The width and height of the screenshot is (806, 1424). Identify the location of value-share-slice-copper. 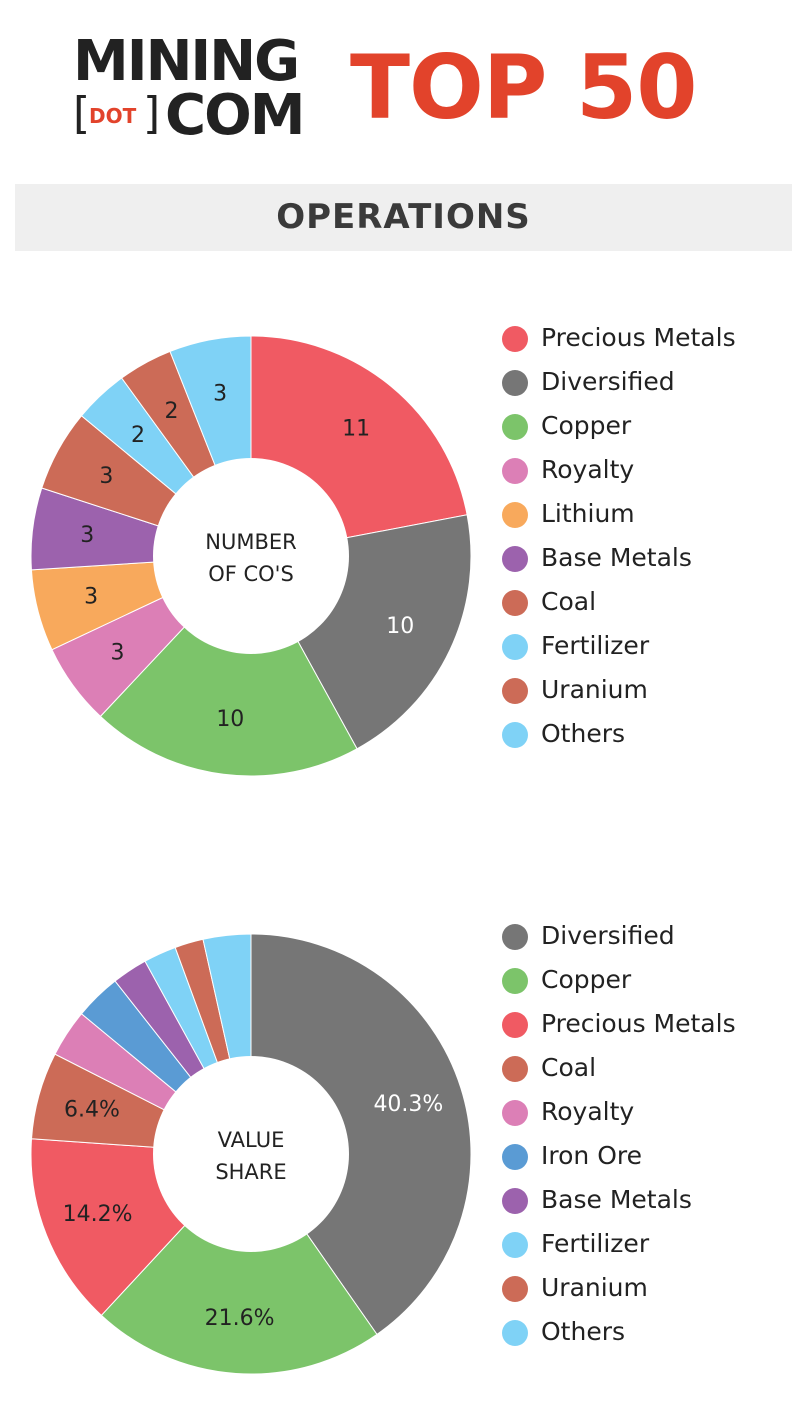
(239, 1264).